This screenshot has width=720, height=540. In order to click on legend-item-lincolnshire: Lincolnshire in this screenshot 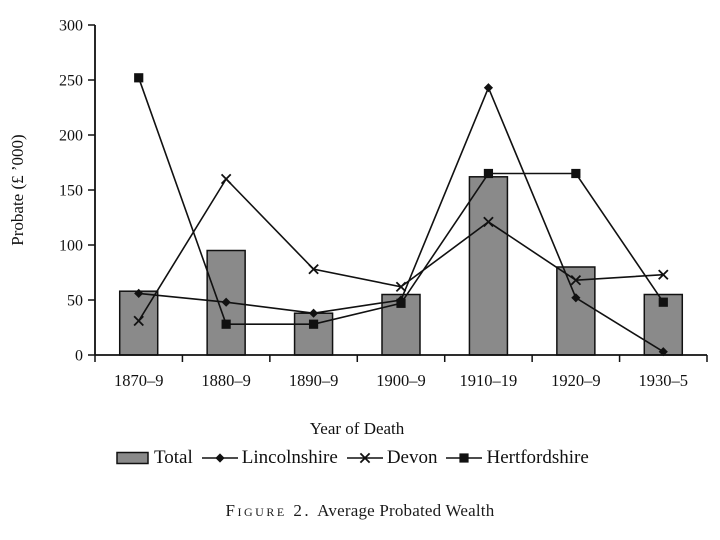, I will do `click(269, 458)`.